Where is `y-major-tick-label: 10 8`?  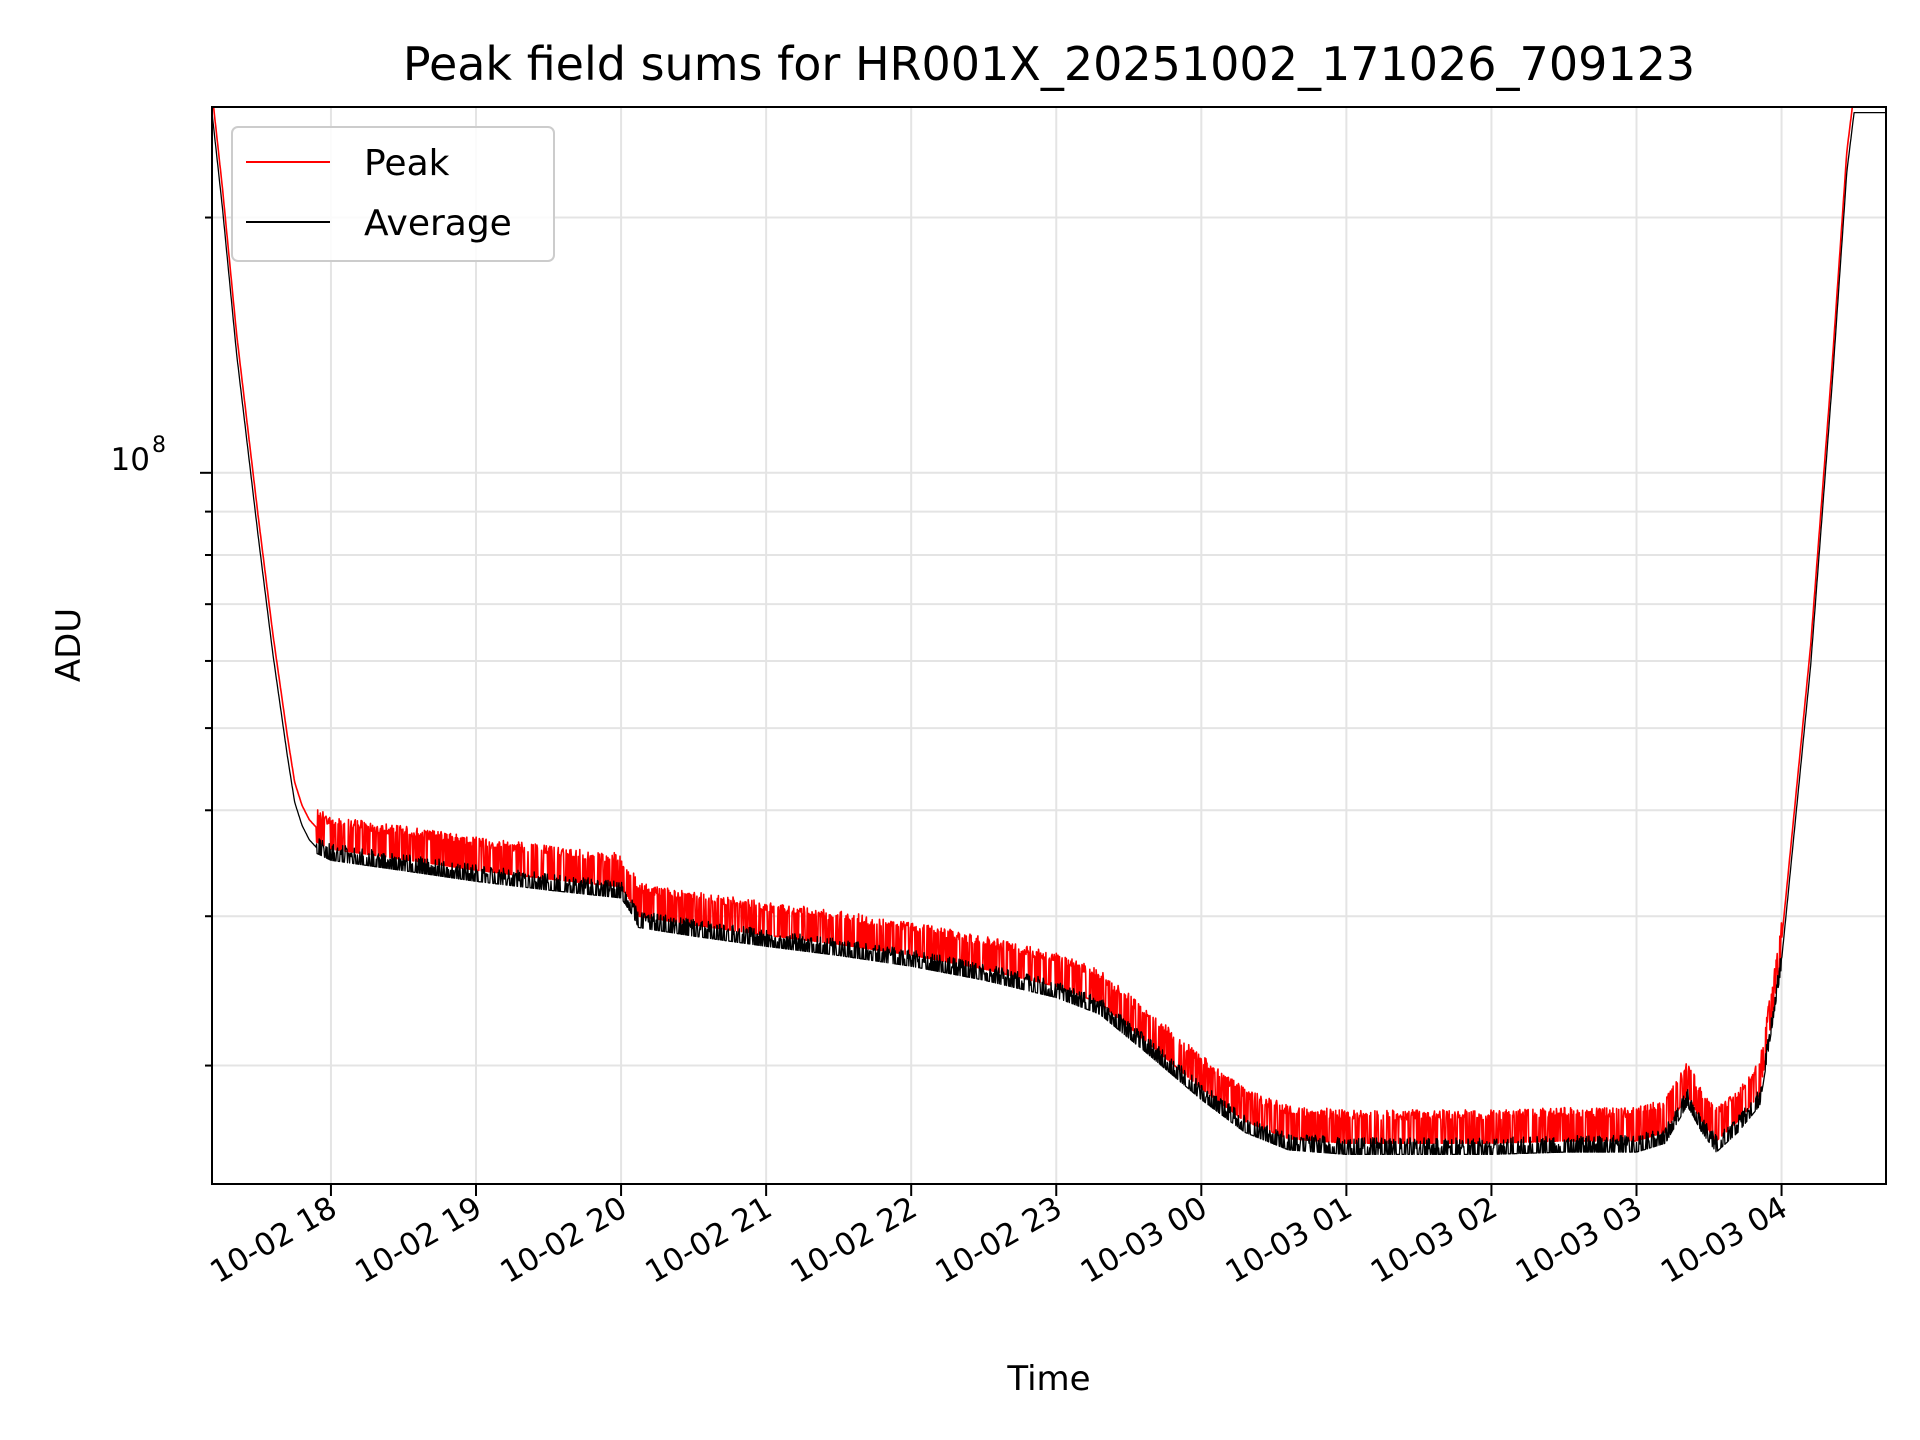
y-major-tick-label: 10 8 is located at coordinates (138, 455).